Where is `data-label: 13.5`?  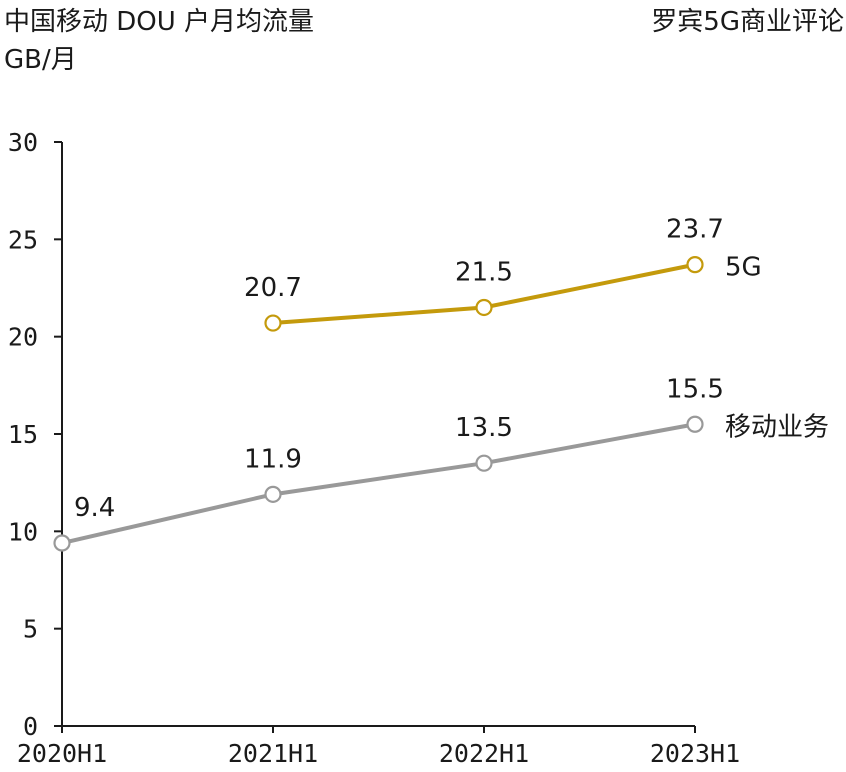
data-label: 13.5 is located at coordinates (484, 428).